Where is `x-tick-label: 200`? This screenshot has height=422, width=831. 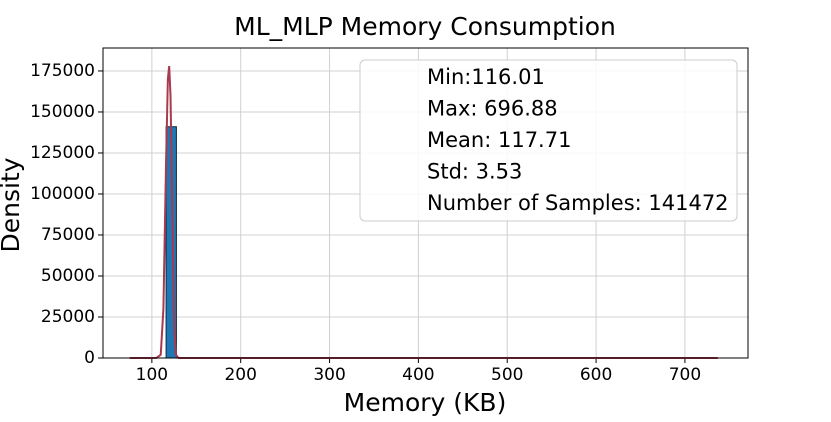
x-tick-label: 200 is located at coordinates (240, 375).